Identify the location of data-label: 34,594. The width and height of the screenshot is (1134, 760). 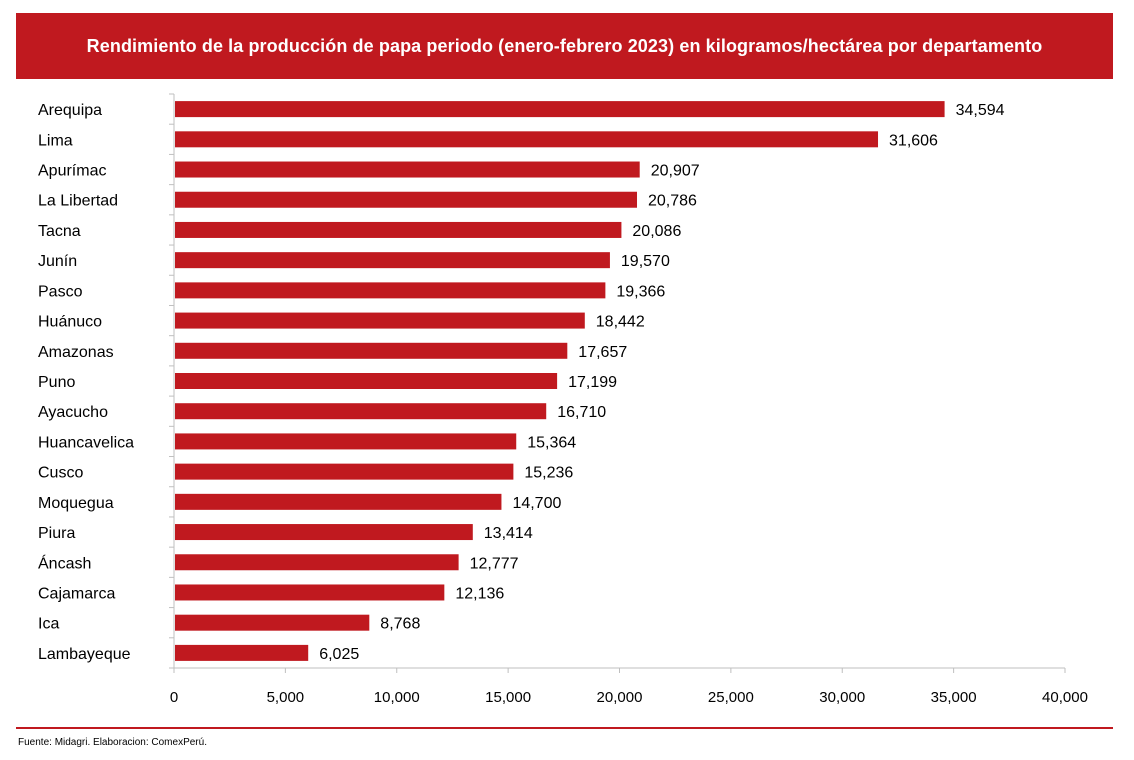
(980, 110).